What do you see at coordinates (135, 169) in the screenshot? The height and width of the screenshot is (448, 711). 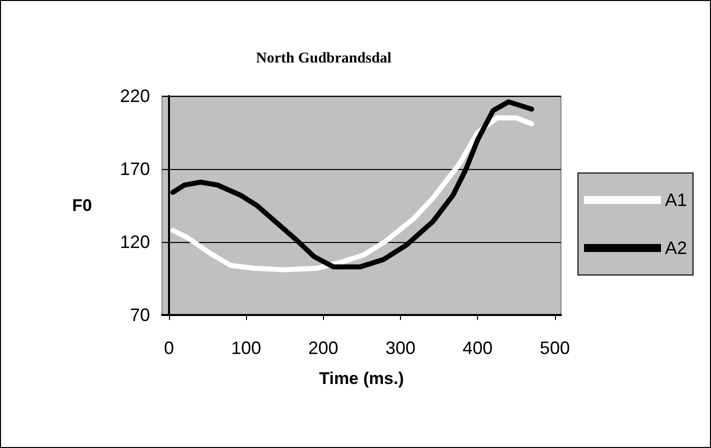 I see `y-tick-label: 170` at bounding box center [135, 169].